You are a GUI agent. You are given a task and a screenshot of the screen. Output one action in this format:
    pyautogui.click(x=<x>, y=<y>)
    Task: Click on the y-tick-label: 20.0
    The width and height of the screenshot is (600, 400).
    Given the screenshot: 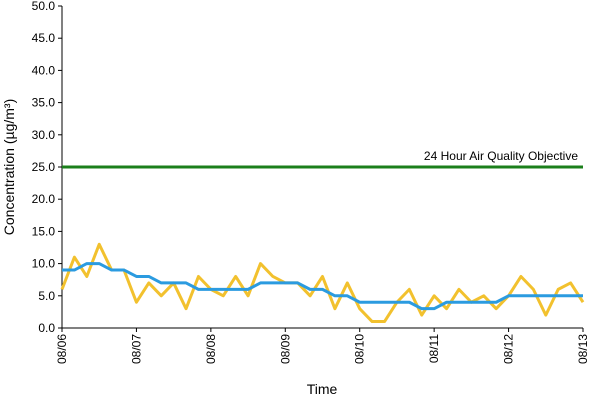 What is the action you would take?
    pyautogui.click(x=44, y=199)
    